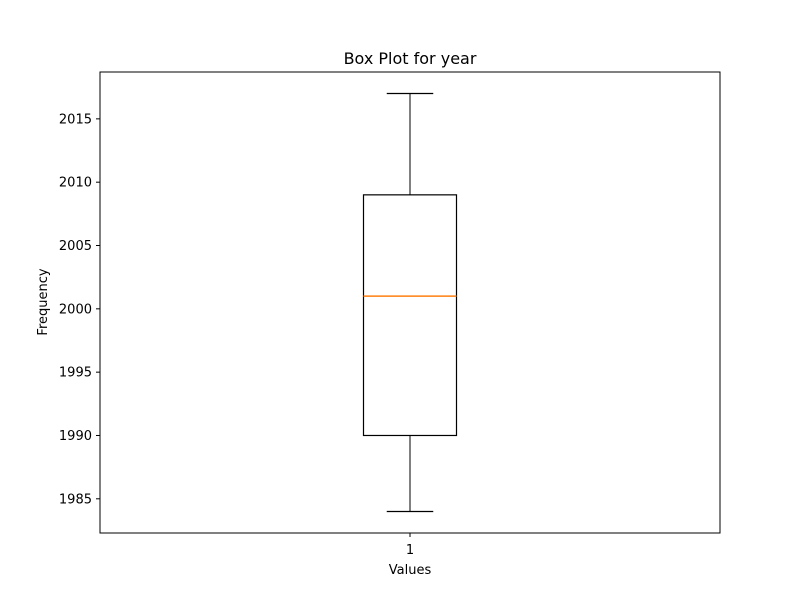 This screenshot has width=800, height=600. I want to click on y-tick-label: 1990, so click(75, 436).